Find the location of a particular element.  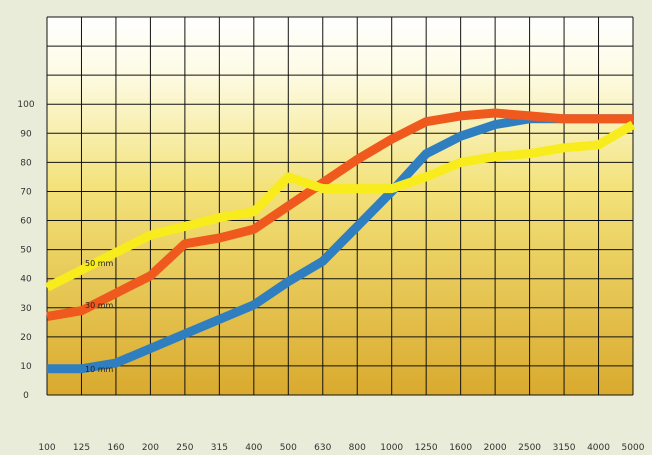

x-tick-label: 3150 is located at coordinates (564, 448).